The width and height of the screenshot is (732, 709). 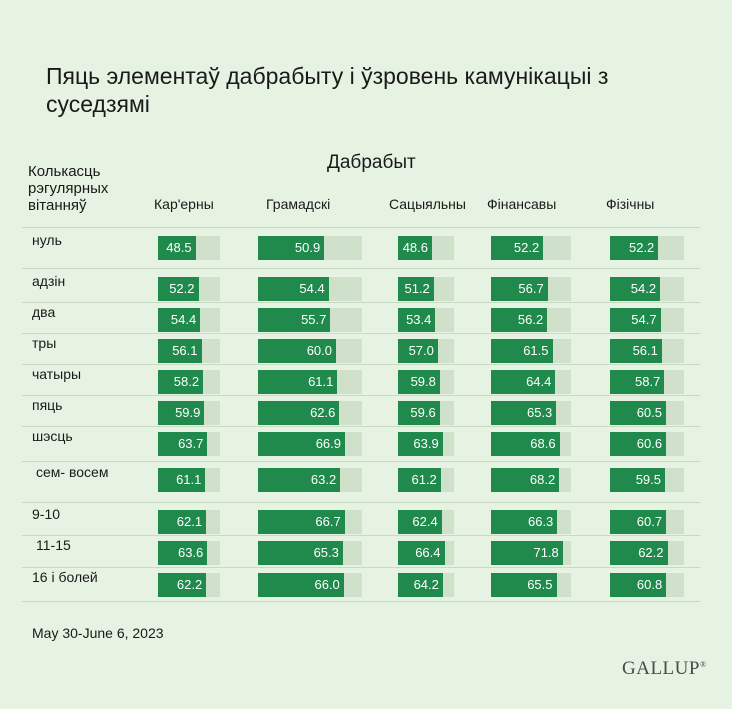 I want to click on bar-track-career: 52.2, so click(x=189, y=289).